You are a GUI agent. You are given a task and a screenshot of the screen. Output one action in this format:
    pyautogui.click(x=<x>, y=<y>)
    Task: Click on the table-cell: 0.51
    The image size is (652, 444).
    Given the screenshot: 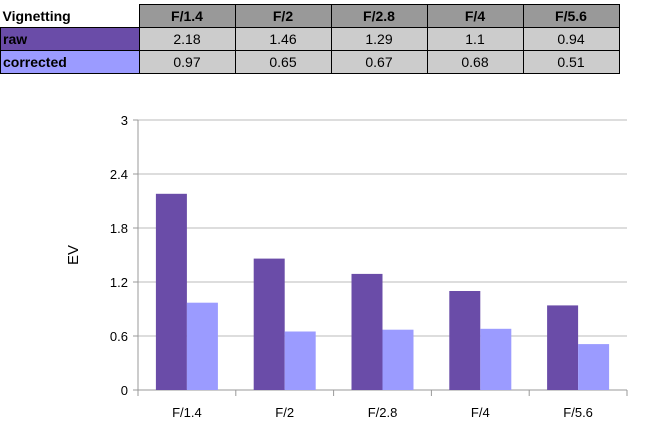 What is the action you would take?
    pyautogui.click(x=571, y=62)
    